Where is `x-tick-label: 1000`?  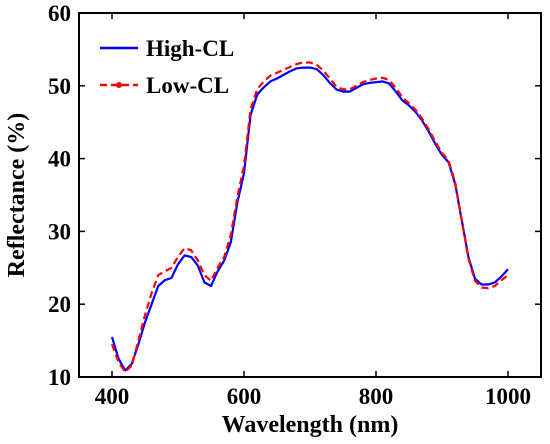
x-tick-label: 1000 is located at coordinates (508, 396).